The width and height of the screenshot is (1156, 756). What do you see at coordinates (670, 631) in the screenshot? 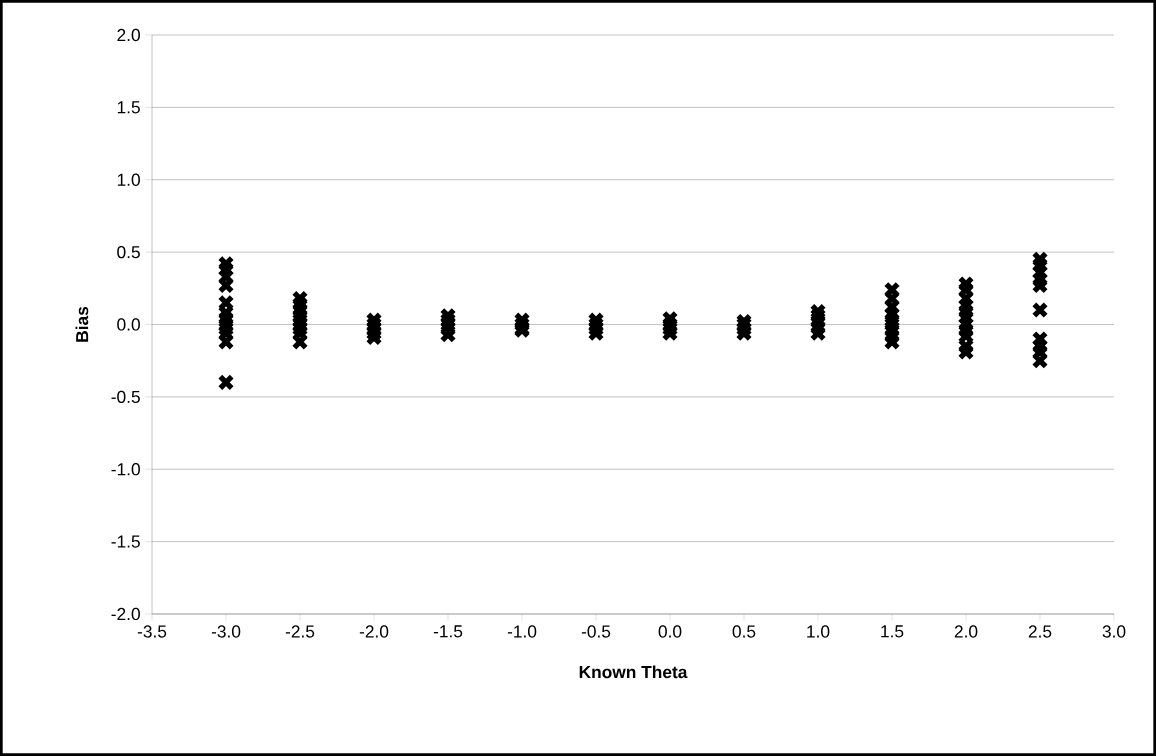
I see `x-tick-label: 0.0` at bounding box center [670, 631].